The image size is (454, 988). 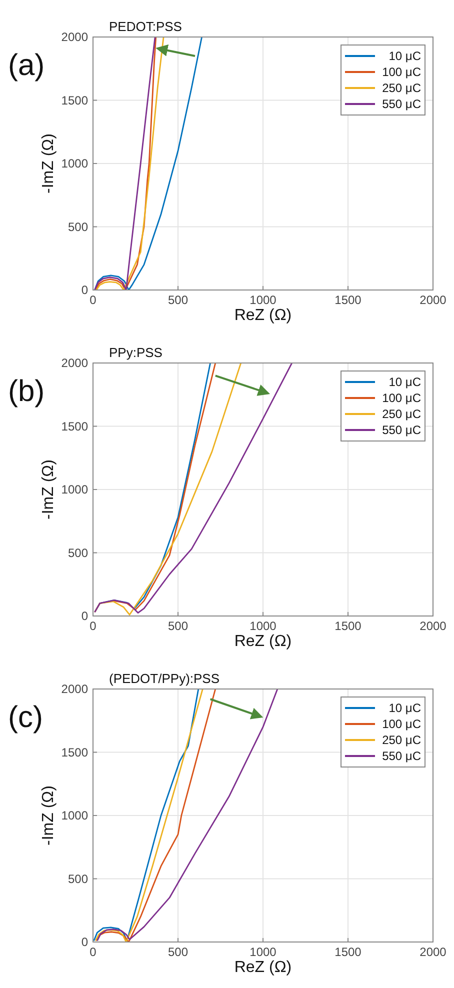 What do you see at coordinates (25, 717) in the screenshot?
I see `text: (c)` at bounding box center [25, 717].